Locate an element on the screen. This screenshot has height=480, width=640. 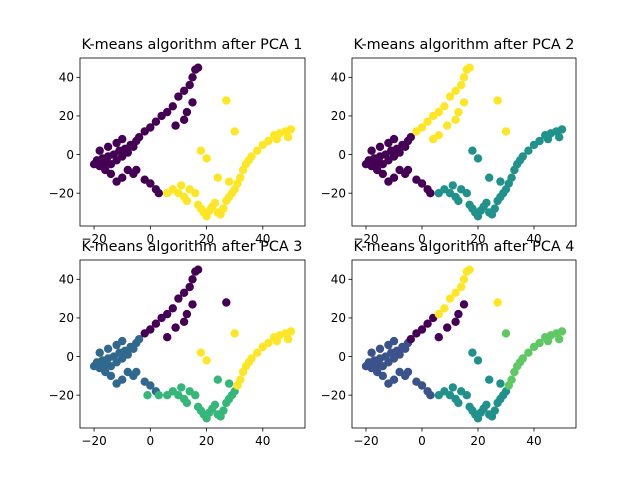
subplot-title: K-means algorithm after PCA 3 is located at coordinates (192, 247).